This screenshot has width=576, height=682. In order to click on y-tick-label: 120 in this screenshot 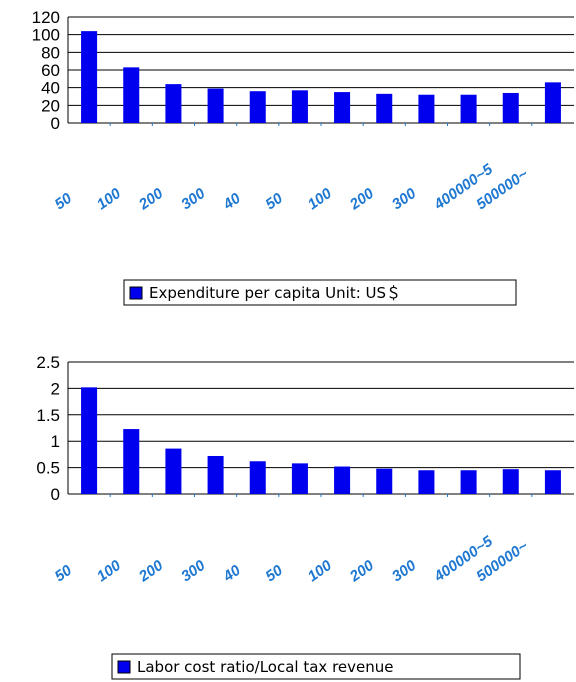, I will do `click(46, 17)`.